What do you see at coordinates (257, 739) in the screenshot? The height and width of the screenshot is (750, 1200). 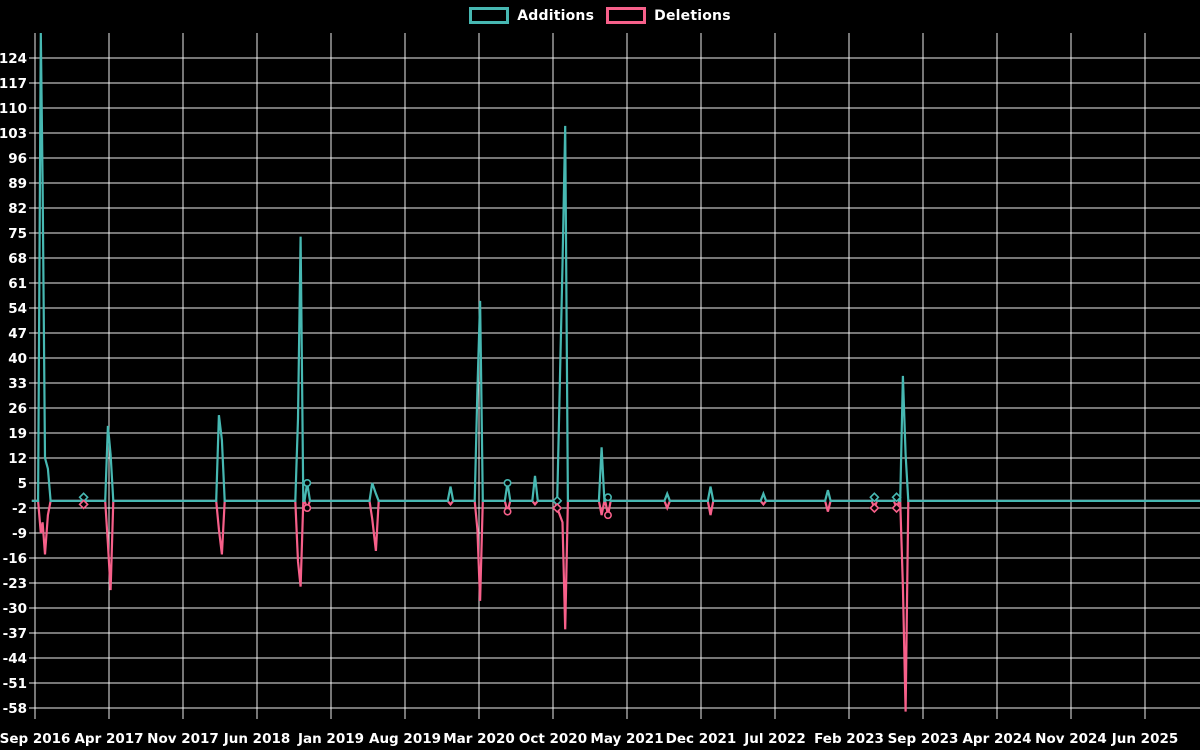 I see `x-tick-label: Jun 2018` at bounding box center [257, 739].